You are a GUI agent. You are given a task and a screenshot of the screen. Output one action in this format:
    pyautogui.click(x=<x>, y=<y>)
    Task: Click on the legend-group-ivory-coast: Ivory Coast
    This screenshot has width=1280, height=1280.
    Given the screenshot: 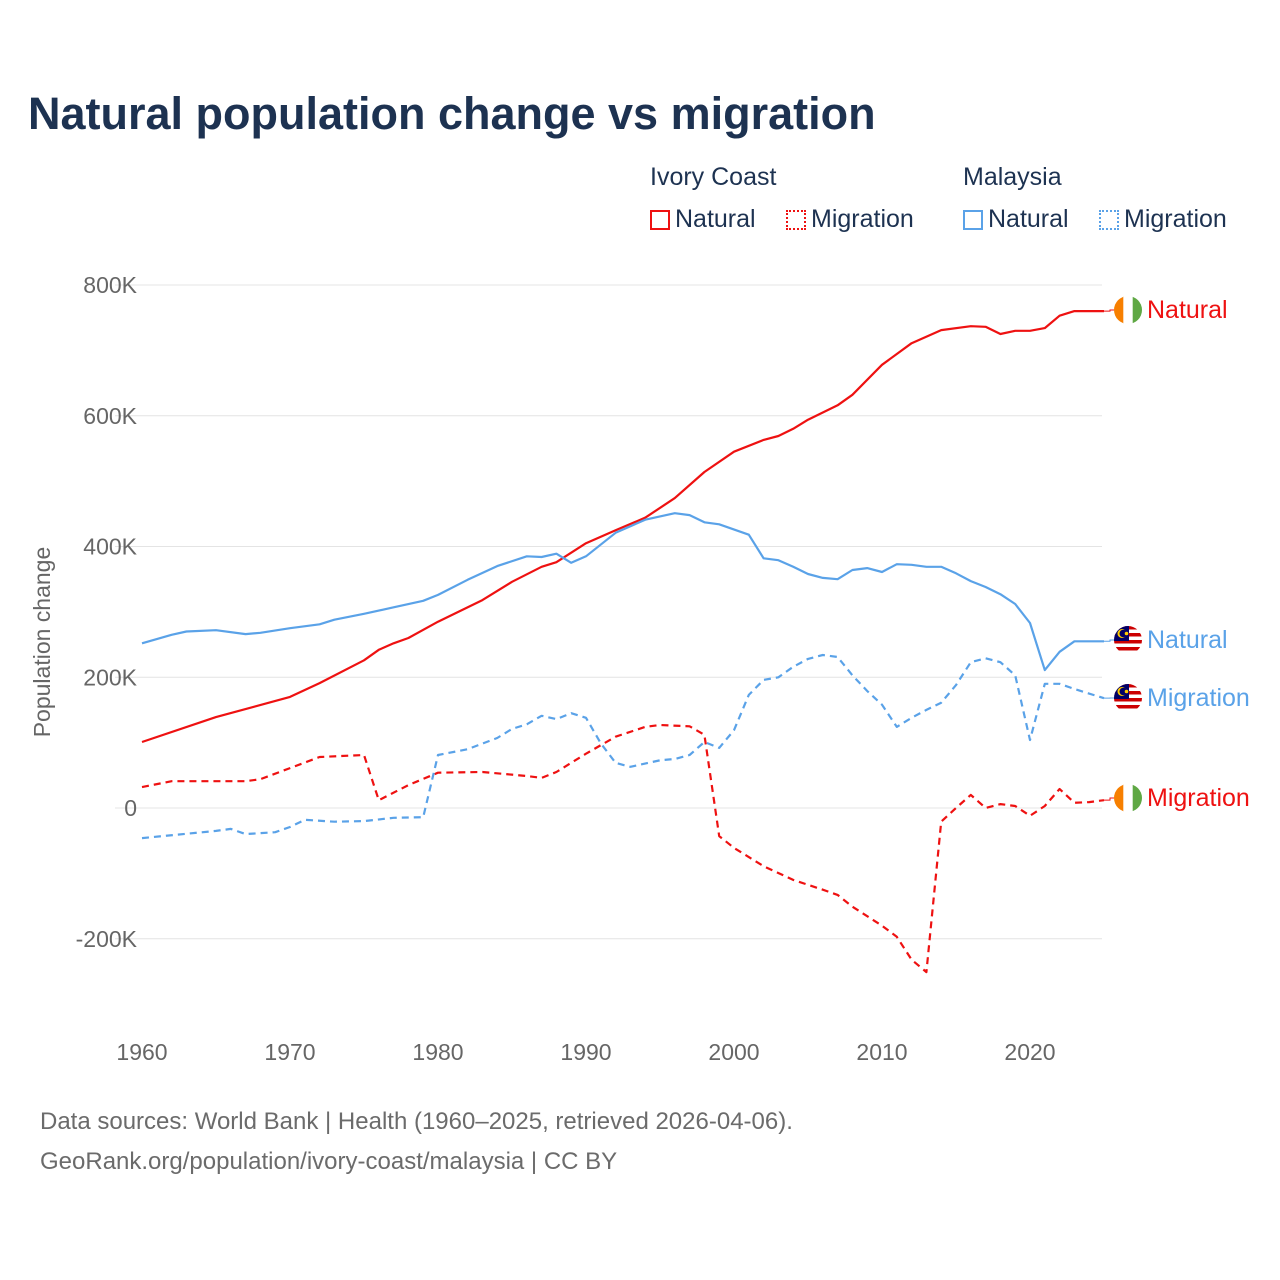 What is the action you would take?
    pyautogui.click(x=713, y=177)
    